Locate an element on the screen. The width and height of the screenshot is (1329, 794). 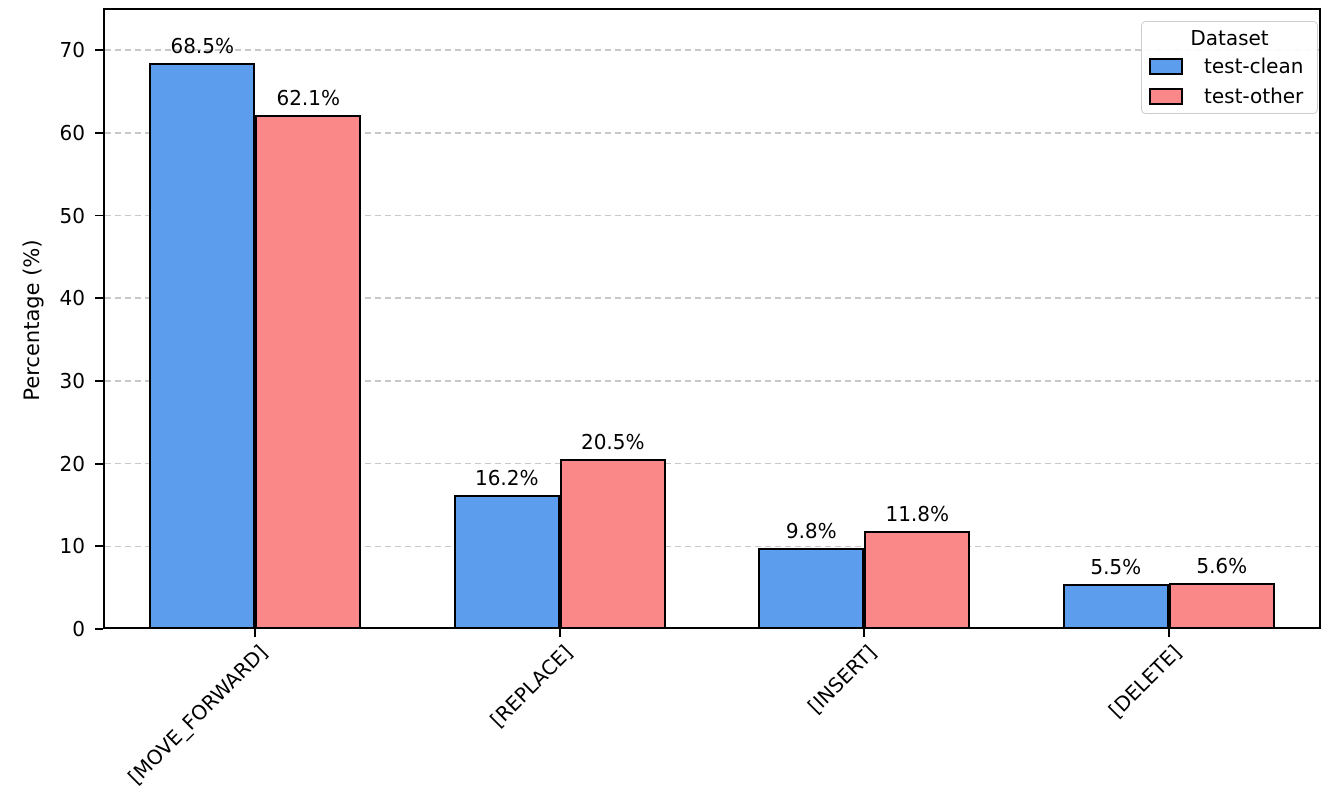
y-tick-label-60: 60 is located at coordinates (72, 132).